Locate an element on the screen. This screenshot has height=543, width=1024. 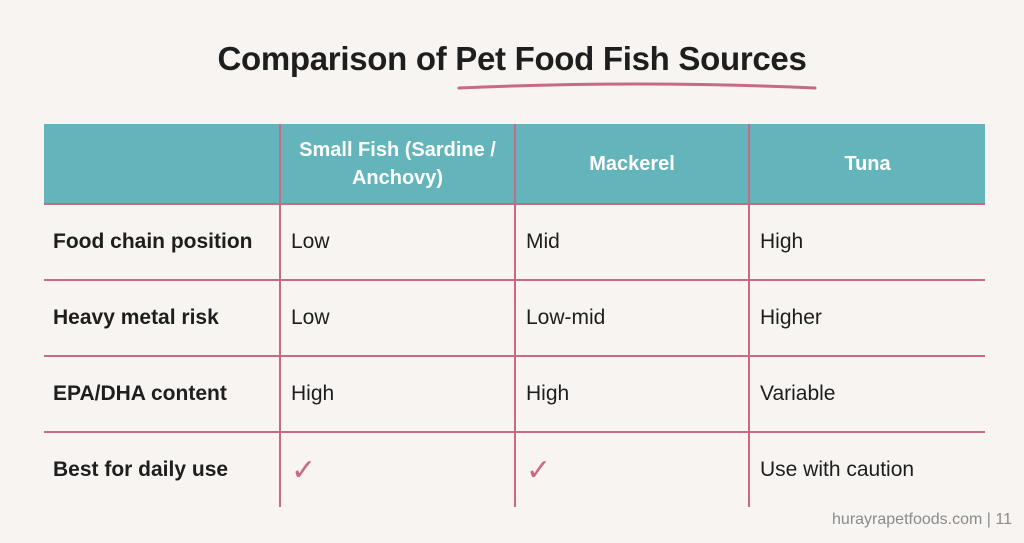
cell: Variable is located at coordinates (866, 394).